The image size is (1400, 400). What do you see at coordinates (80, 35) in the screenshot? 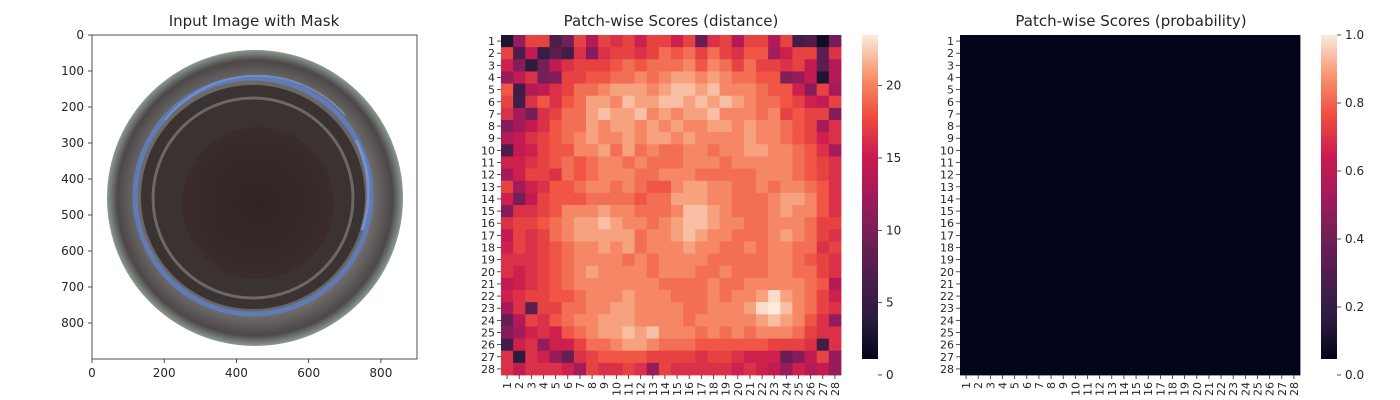
I see `image-y-tick-label: 0` at bounding box center [80, 35].